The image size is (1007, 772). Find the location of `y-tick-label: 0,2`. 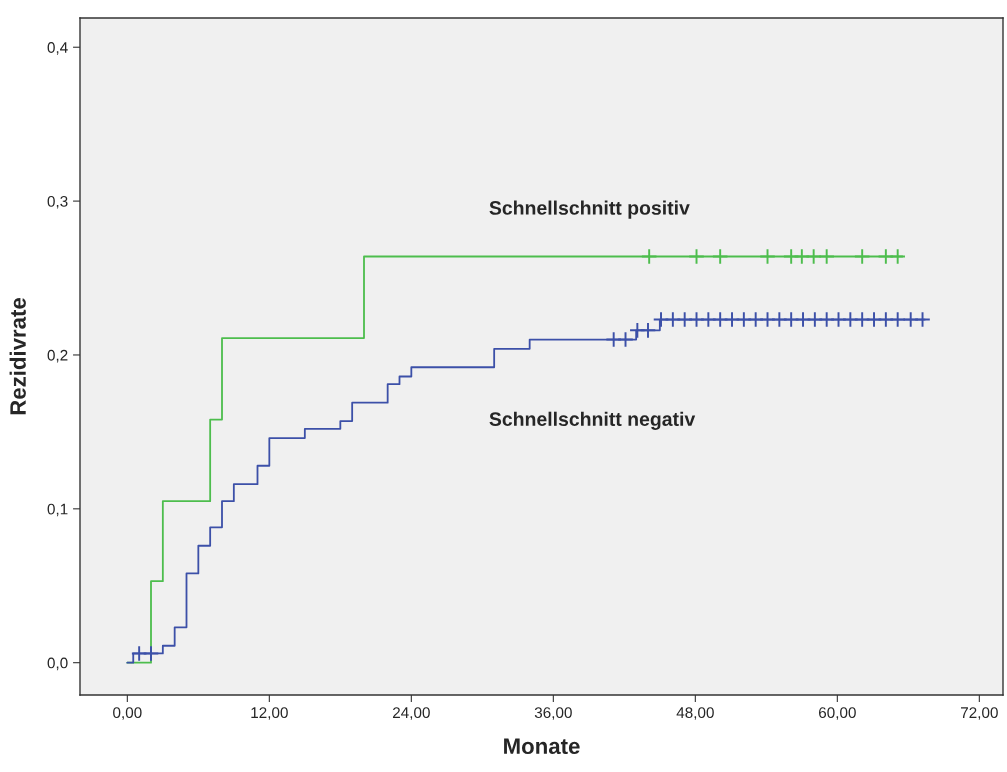

y-tick-label: 0,2 is located at coordinates (57, 356).